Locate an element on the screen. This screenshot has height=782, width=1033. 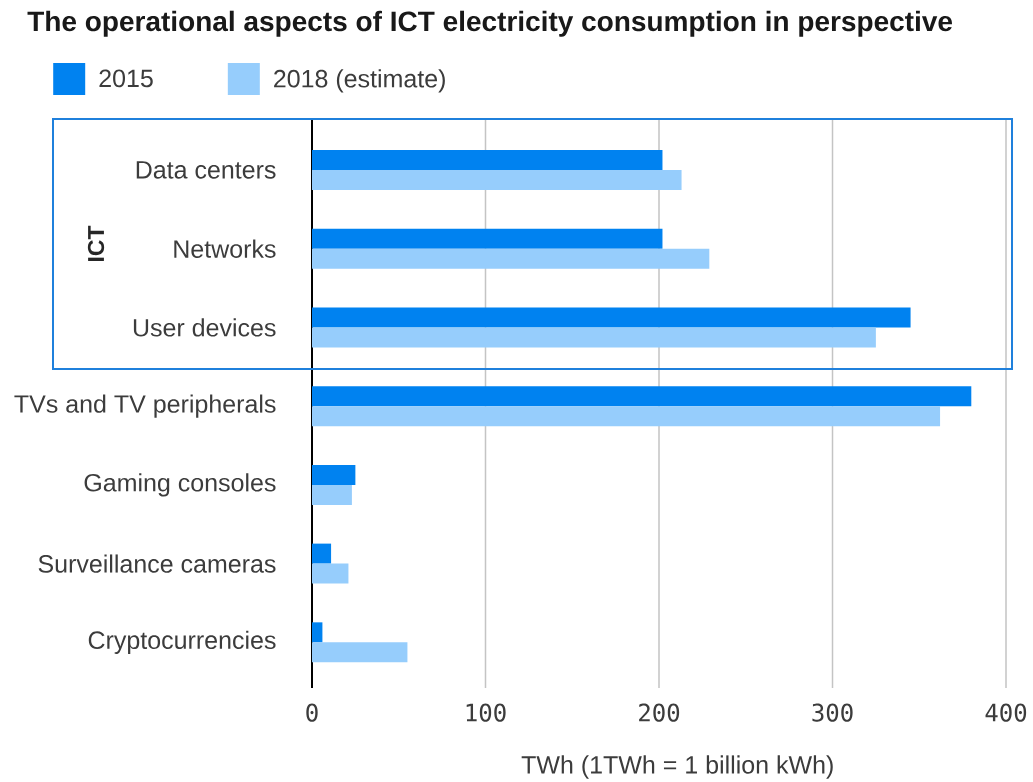
x-axis-title: TWh (1TWh = 1 billion kWh) is located at coordinates (677, 767).